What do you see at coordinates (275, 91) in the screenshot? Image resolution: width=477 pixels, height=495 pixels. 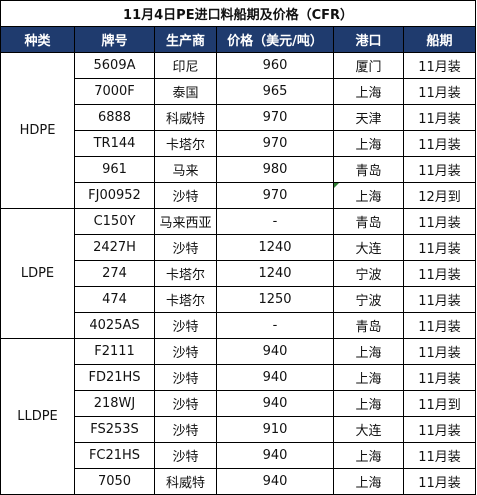 I see `price-cell: 965` at bounding box center [275, 91].